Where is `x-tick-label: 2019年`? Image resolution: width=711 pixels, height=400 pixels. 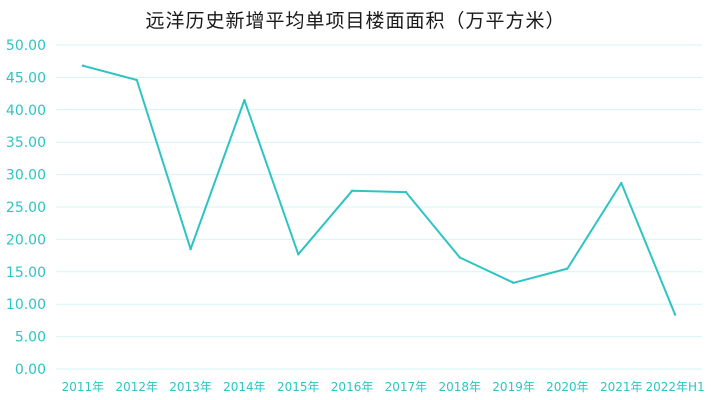
x-tick-label: 2019年 is located at coordinates (513, 387).